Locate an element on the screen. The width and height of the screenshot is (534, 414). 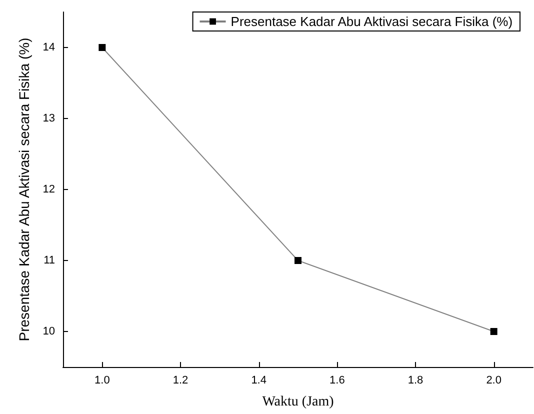
x-tick-label: 1.8 is located at coordinates (416, 380).